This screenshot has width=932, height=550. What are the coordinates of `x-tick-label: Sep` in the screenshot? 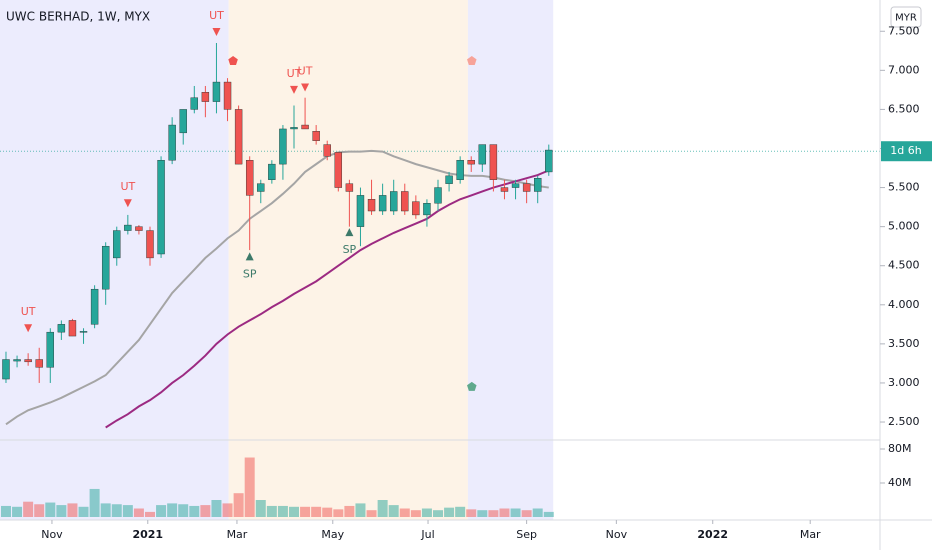 It's located at (526, 534).